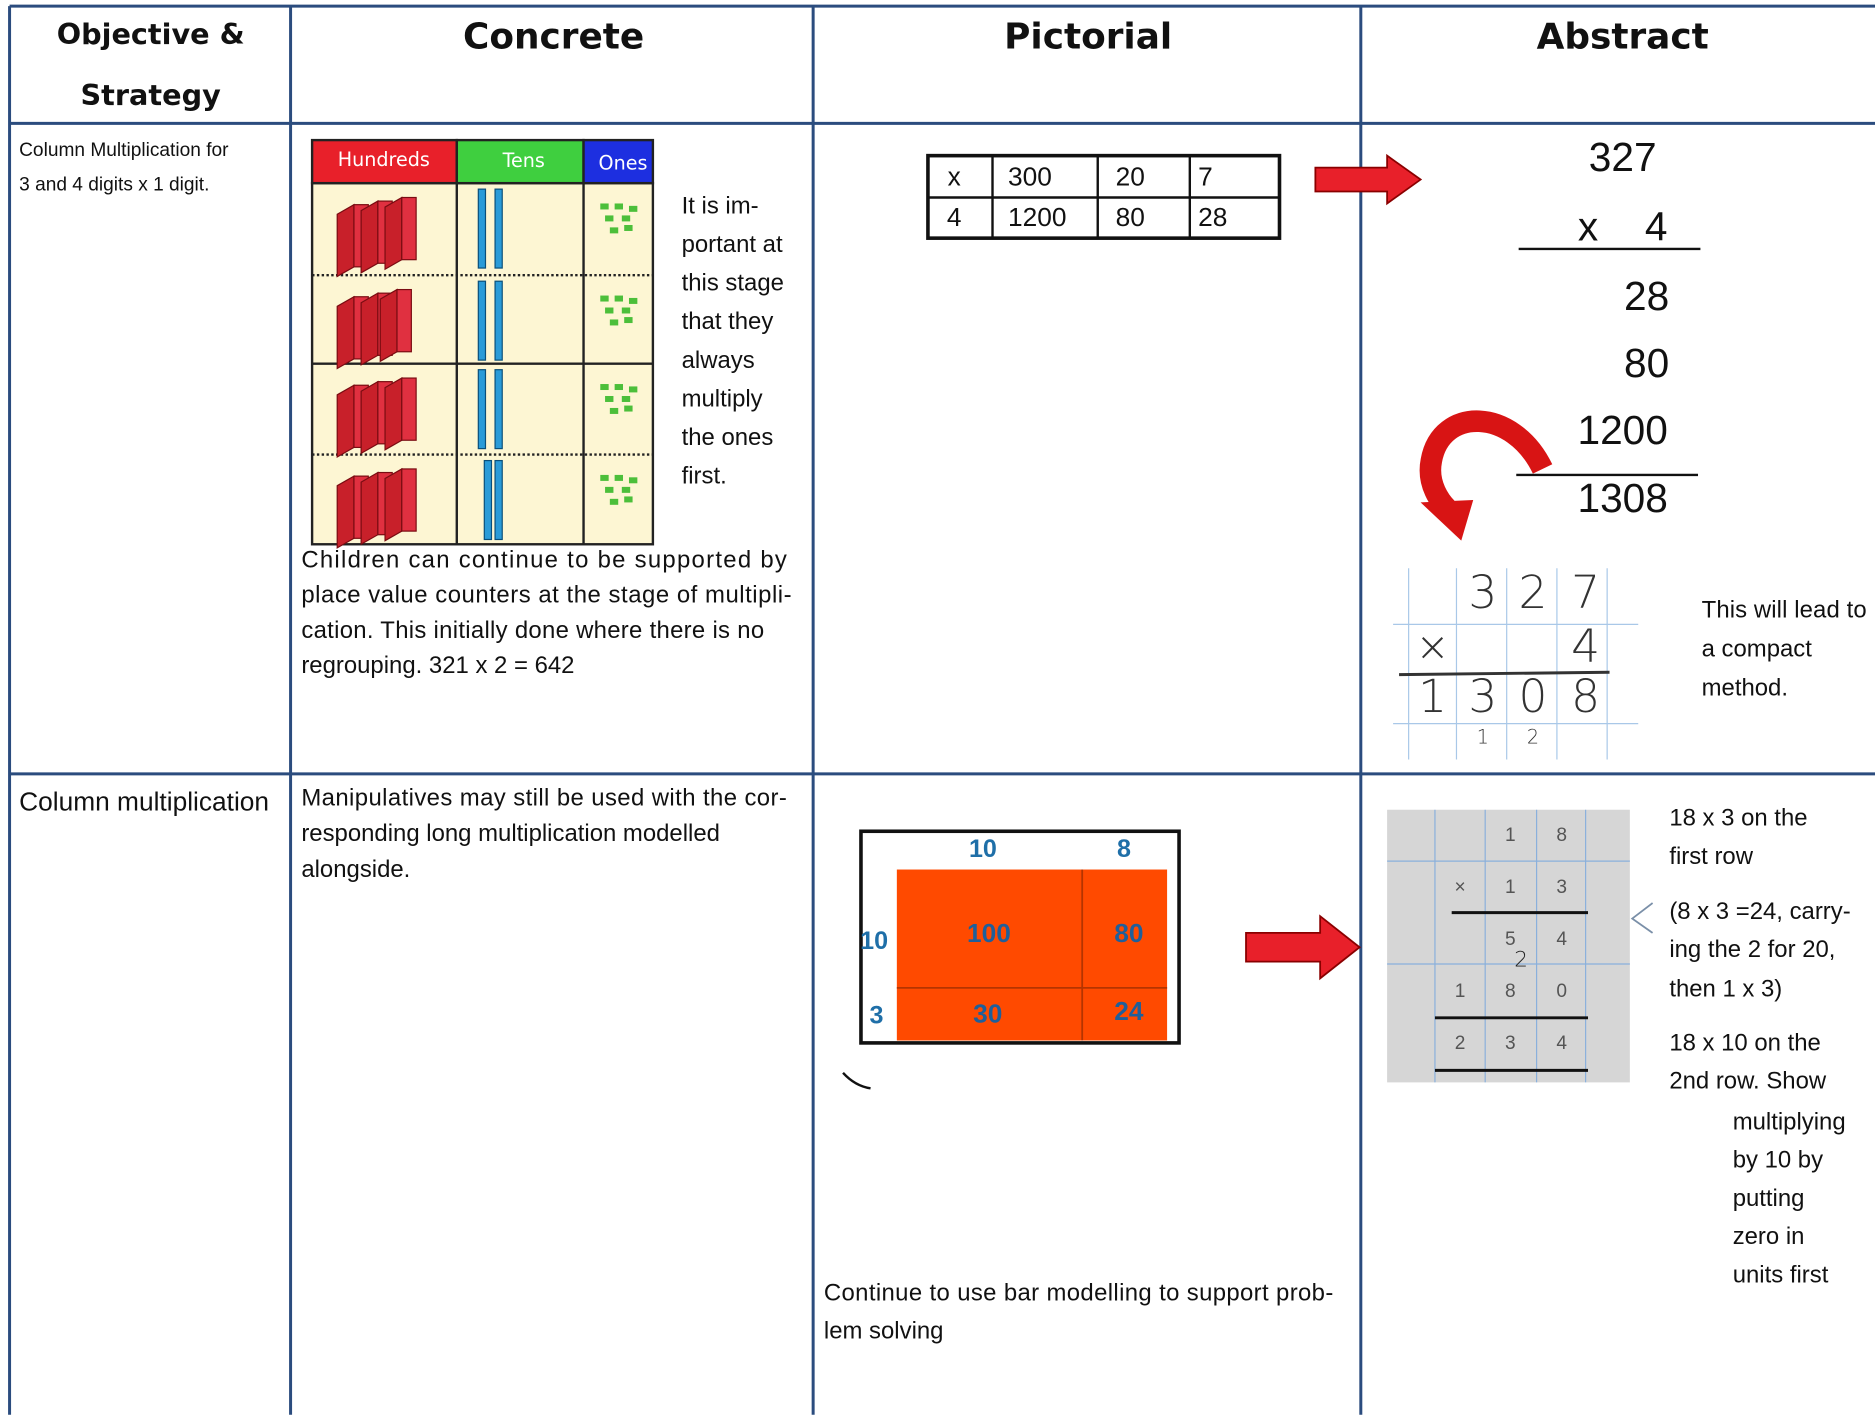 The width and height of the screenshot is (1875, 1415). What do you see at coordinates (1130, 176) in the screenshot?
I see `grid-cell: 20` at bounding box center [1130, 176].